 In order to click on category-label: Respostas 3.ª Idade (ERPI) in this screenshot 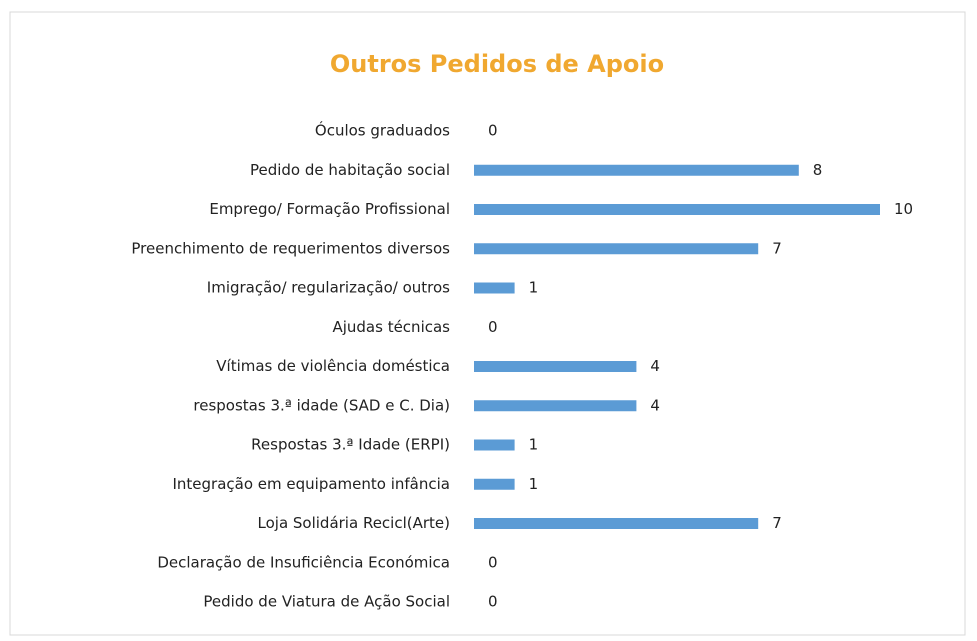, I will do `click(350, 445)`.